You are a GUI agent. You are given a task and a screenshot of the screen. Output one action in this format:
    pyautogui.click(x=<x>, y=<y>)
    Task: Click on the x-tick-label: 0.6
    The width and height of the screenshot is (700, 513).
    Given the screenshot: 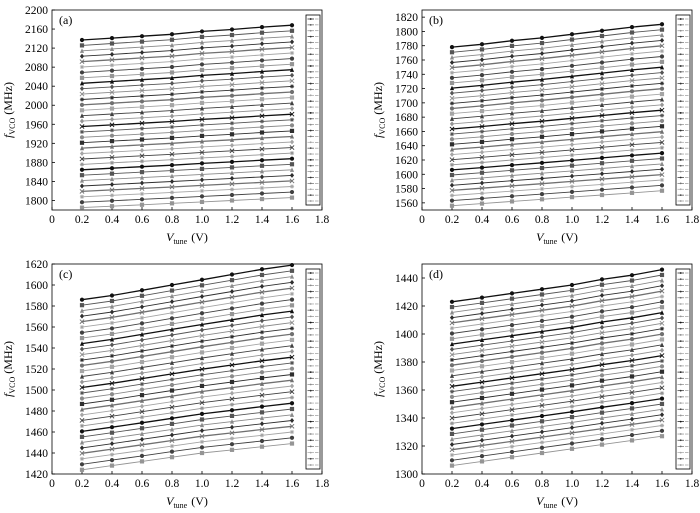 What is the action you would take?
    pyautogui.click(x=142, y=484)
    